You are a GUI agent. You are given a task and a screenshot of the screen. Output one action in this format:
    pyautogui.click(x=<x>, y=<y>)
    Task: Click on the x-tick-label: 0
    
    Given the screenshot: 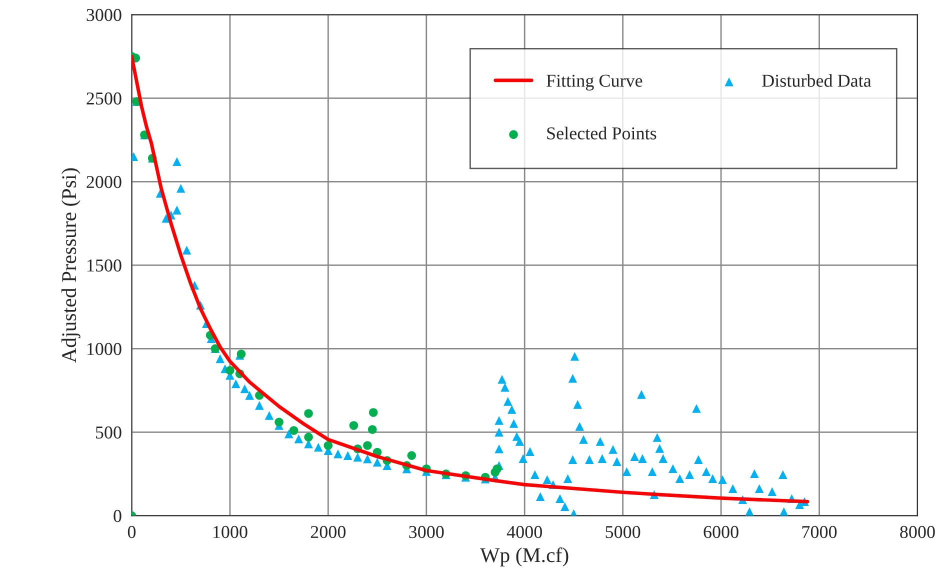 What is the action you would take?
    pyautogui.click(x=132, y=532)
    